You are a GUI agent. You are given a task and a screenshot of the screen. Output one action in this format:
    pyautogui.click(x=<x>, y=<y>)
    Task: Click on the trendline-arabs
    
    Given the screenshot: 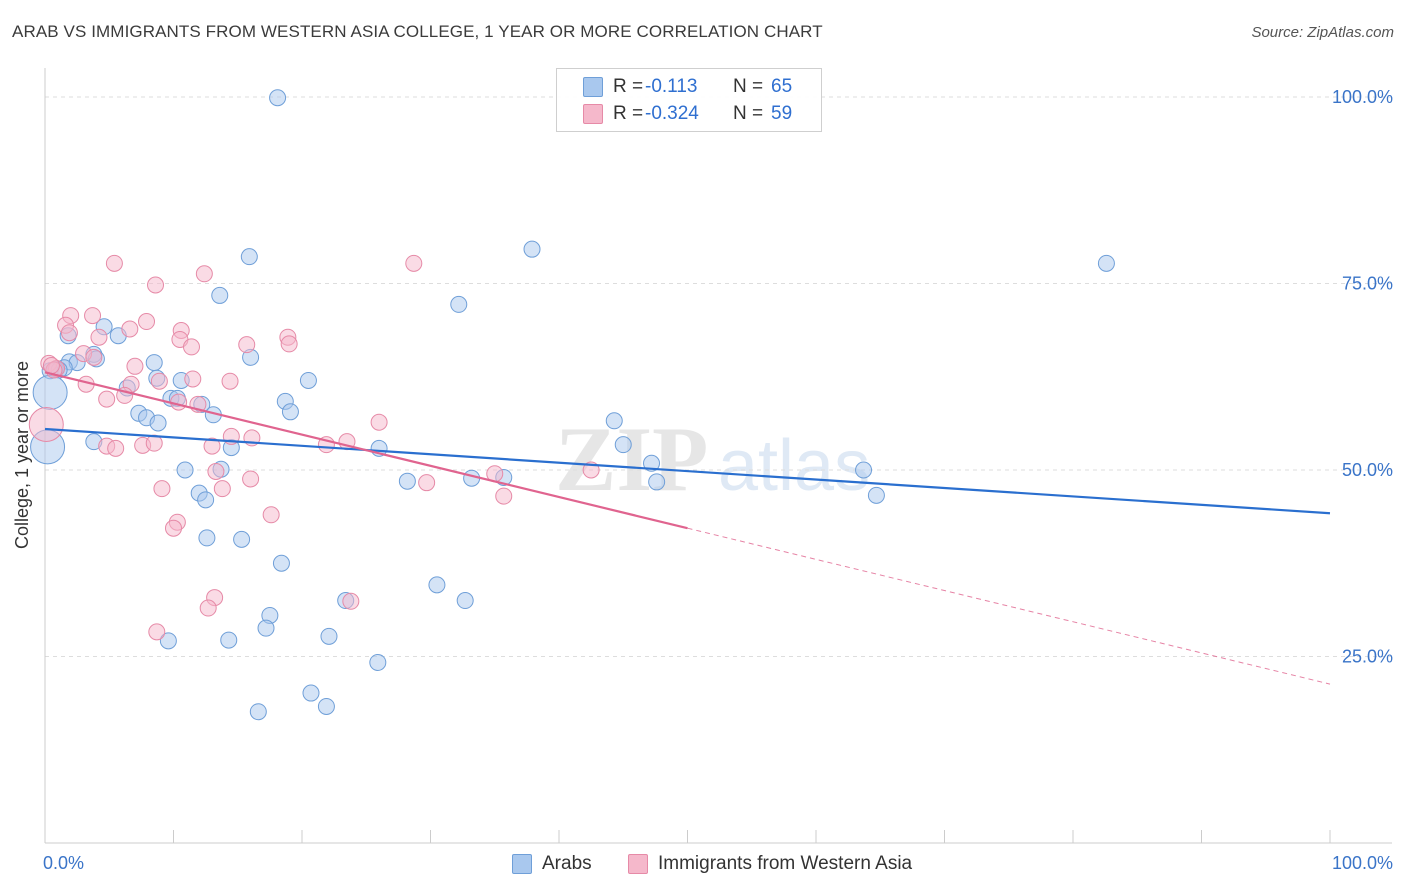 What is the action you would take?
    pyautogui.click(x=687, y=471)
    